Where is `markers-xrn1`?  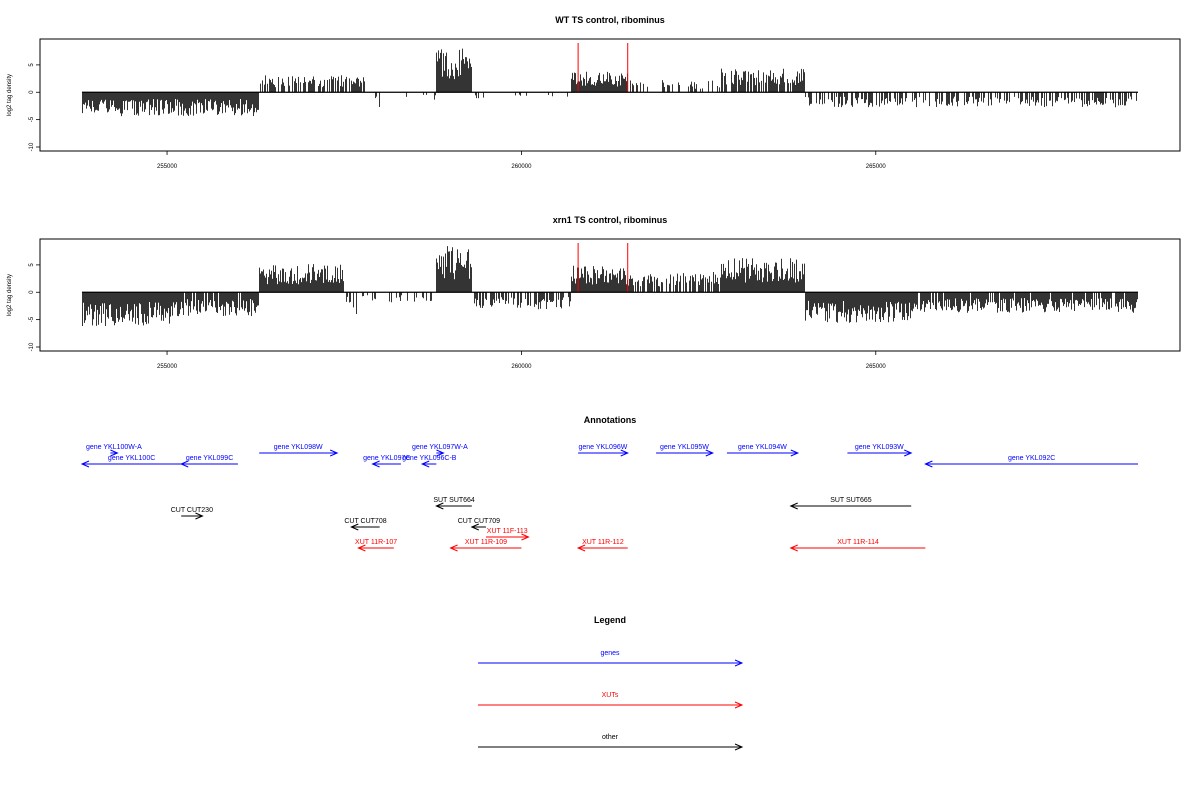 markers-xrn1 is located at coordinates (603, 268).